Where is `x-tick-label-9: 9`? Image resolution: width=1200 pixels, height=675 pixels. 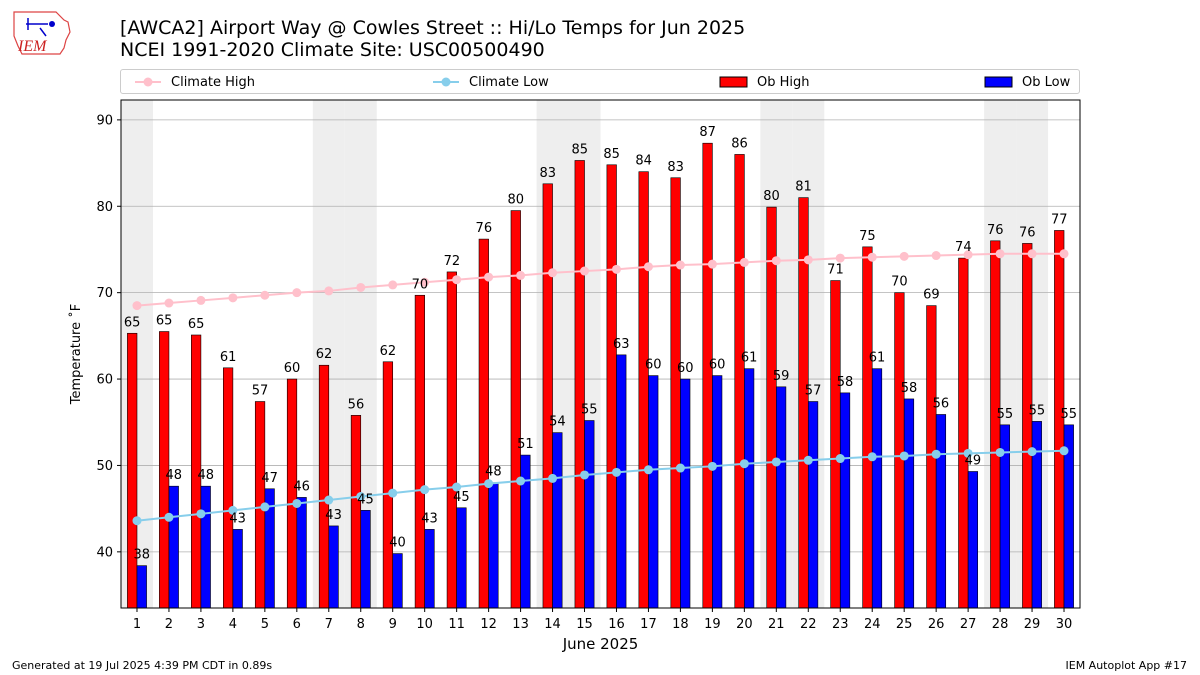 x-tick-label-9: 9 is located at coordinates (393, 624).